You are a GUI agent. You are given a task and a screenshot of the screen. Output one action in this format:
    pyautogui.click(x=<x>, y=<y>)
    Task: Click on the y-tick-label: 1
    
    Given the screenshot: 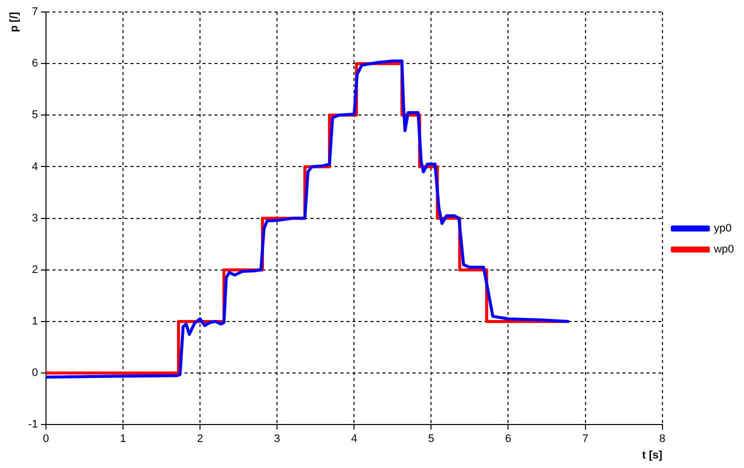 What is the action you would take?
    pyautogui.click(x=35, y=321)
    